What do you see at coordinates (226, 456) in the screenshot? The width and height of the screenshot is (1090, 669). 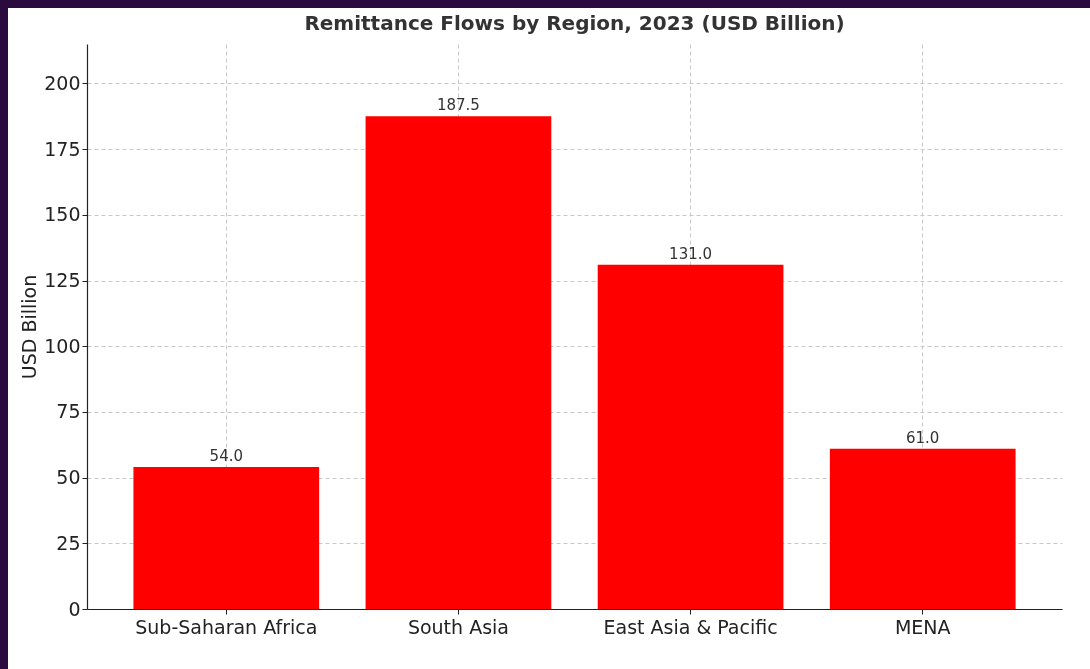 I see `data-label: 54.0` at bounding box center [226, 456].